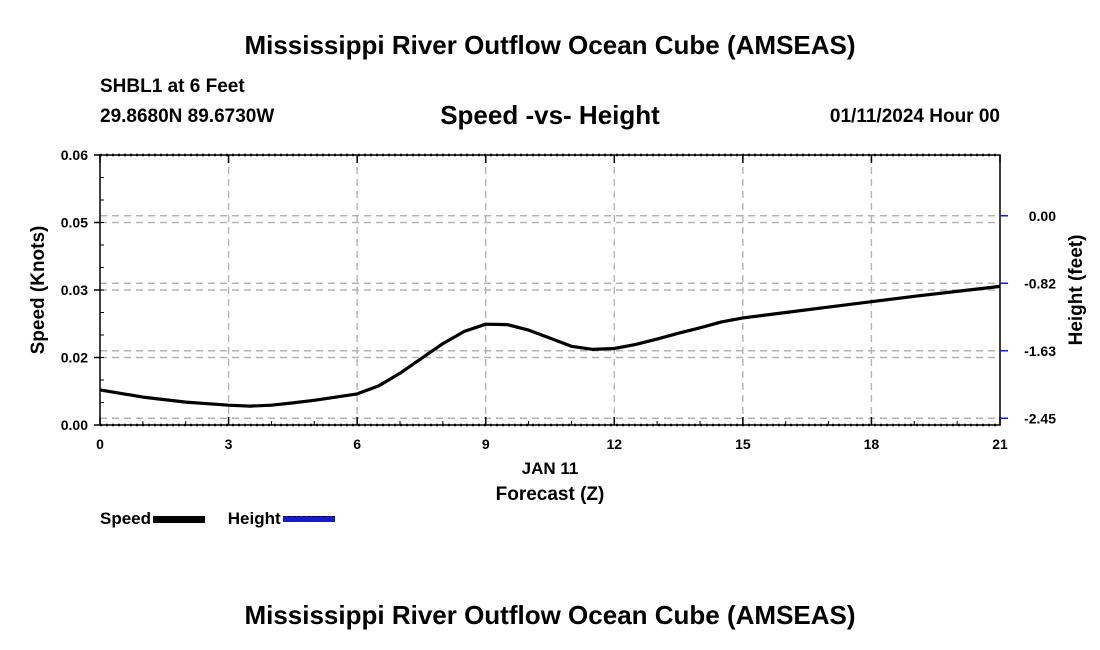 The width and height of the screenshot is (1100, 650). I want to click on station-label: SHBL1 at 6 Feet, so click(172, 86).